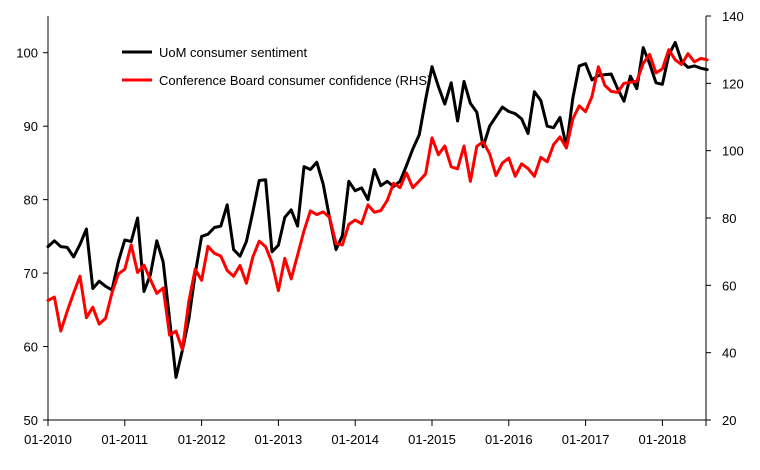  I want to click on right-y-tick-label: 100, so click(733, 151).